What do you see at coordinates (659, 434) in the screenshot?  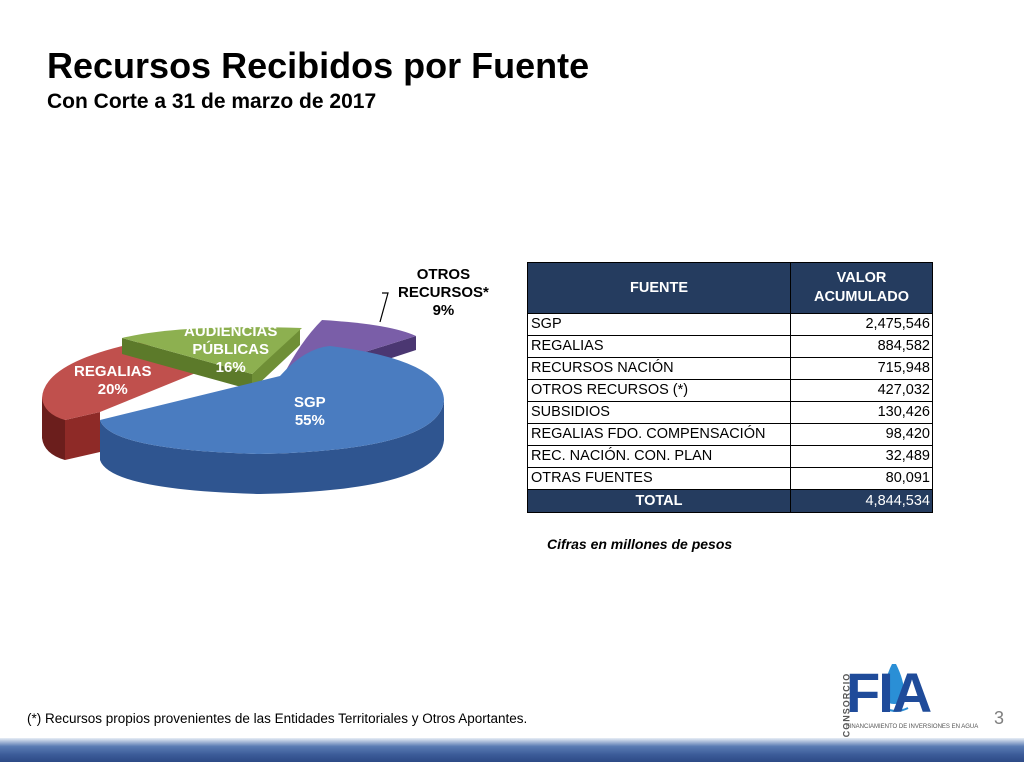 I see `cell-fuente: REGALIAS FDO. COMPENSACIÓN` at bounding box center [659, 434].